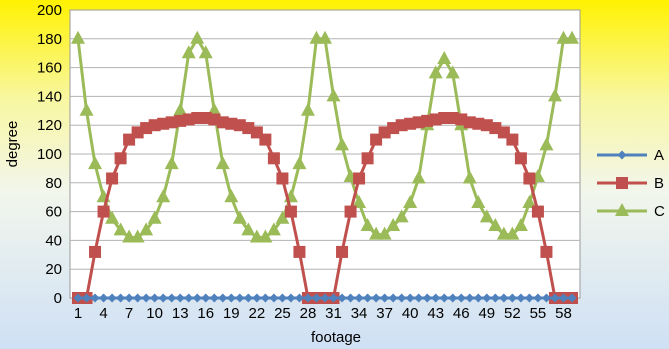  Describe the element at coordinates (129, 313) in the screenshot. I see `x-tick-label: 7` at that location.